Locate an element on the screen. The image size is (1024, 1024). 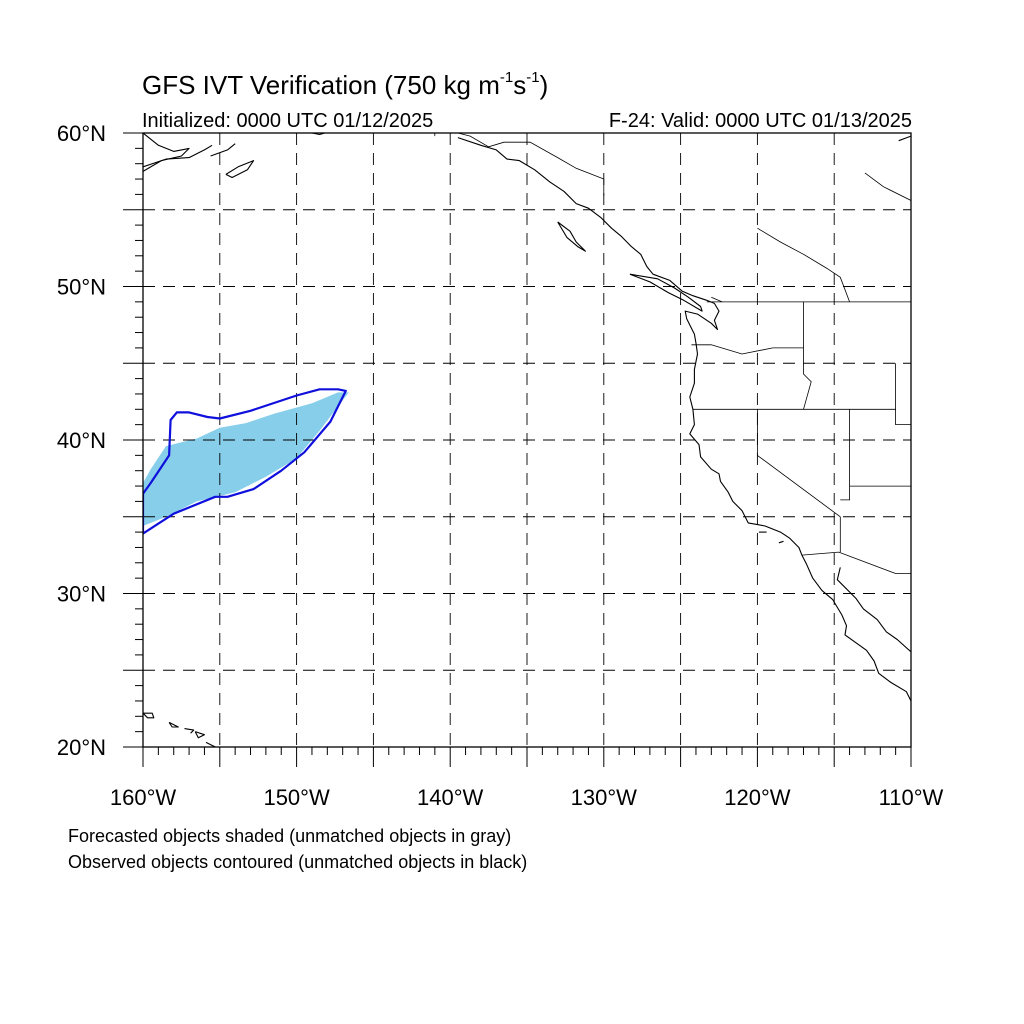
title-superscript-1: -1 is located at coordinates (506, 78).